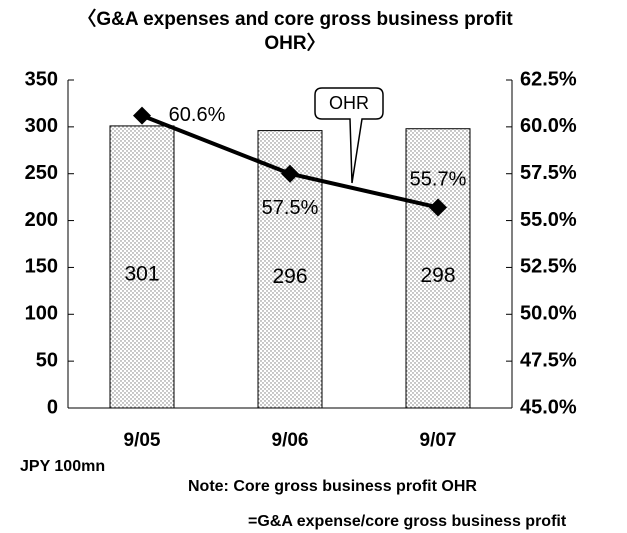  I want to click on y2-tick-label: 50.0%, so click(548, 314).